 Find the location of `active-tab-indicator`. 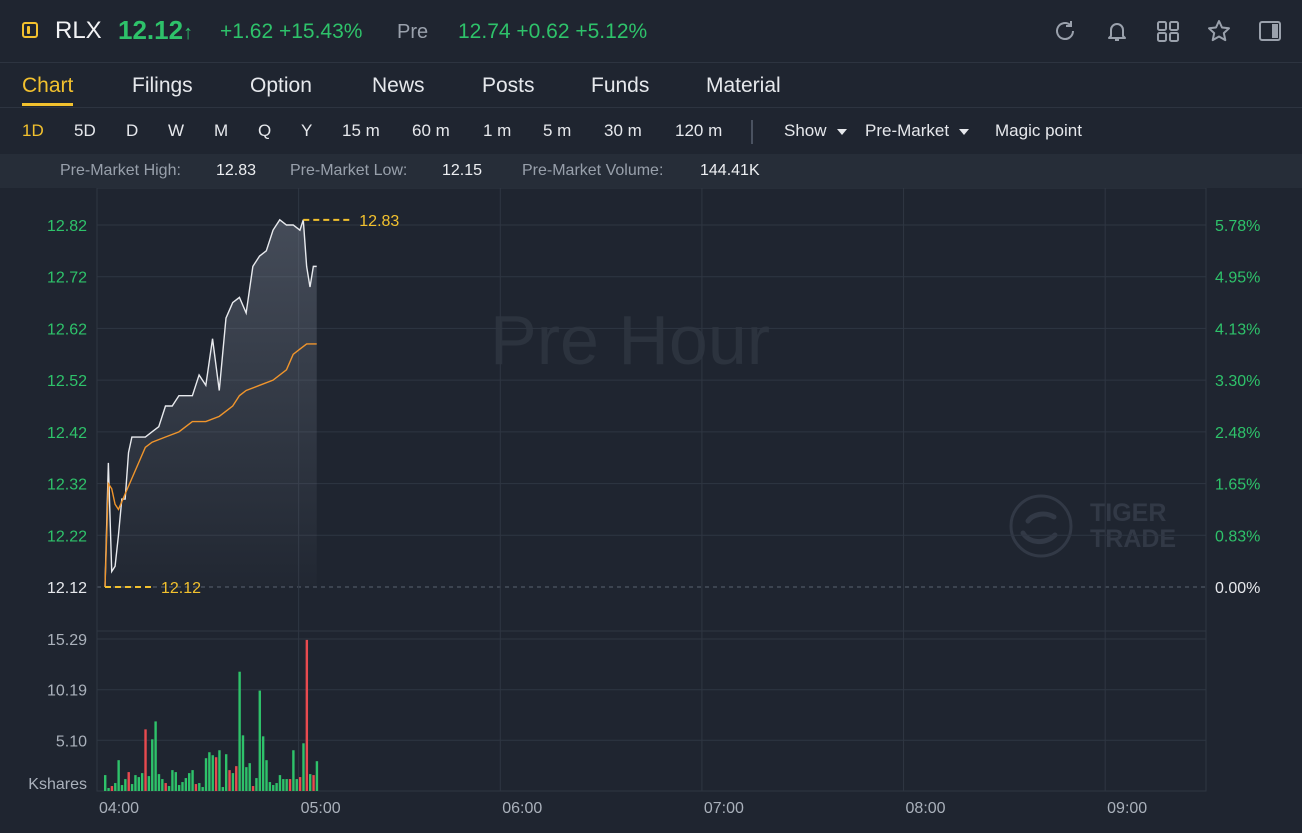

active-tab-indicator is located at coordinates (47, 104).